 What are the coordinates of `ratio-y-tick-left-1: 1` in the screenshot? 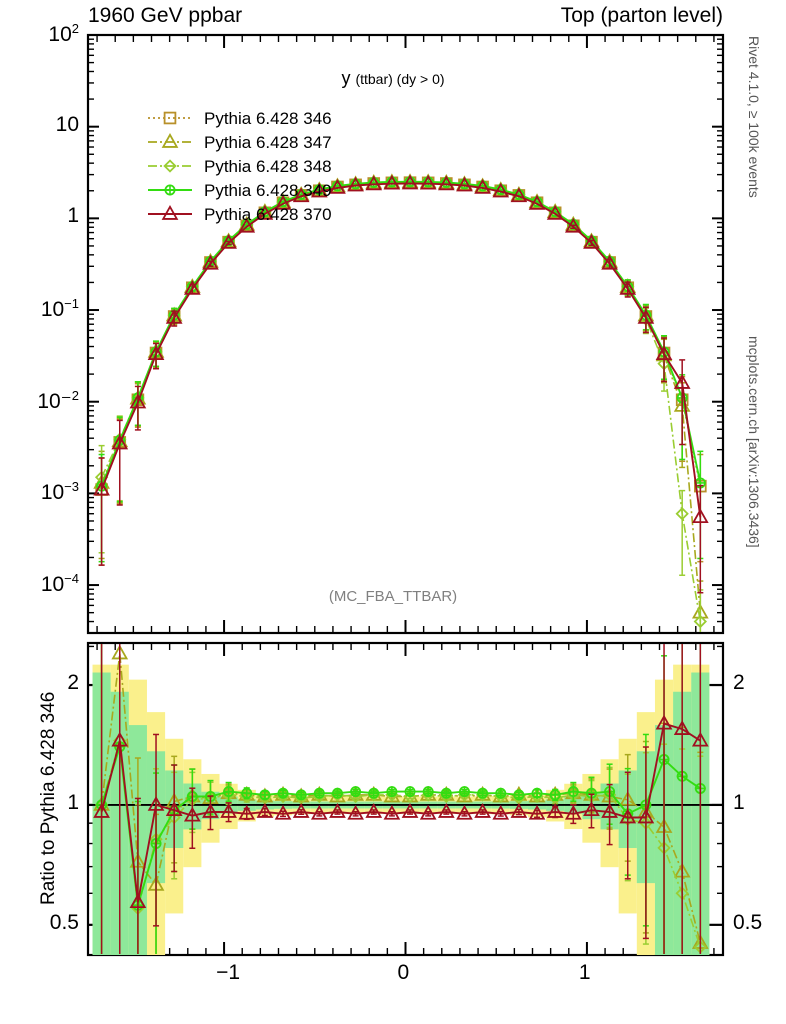 It's located at (73, 802).